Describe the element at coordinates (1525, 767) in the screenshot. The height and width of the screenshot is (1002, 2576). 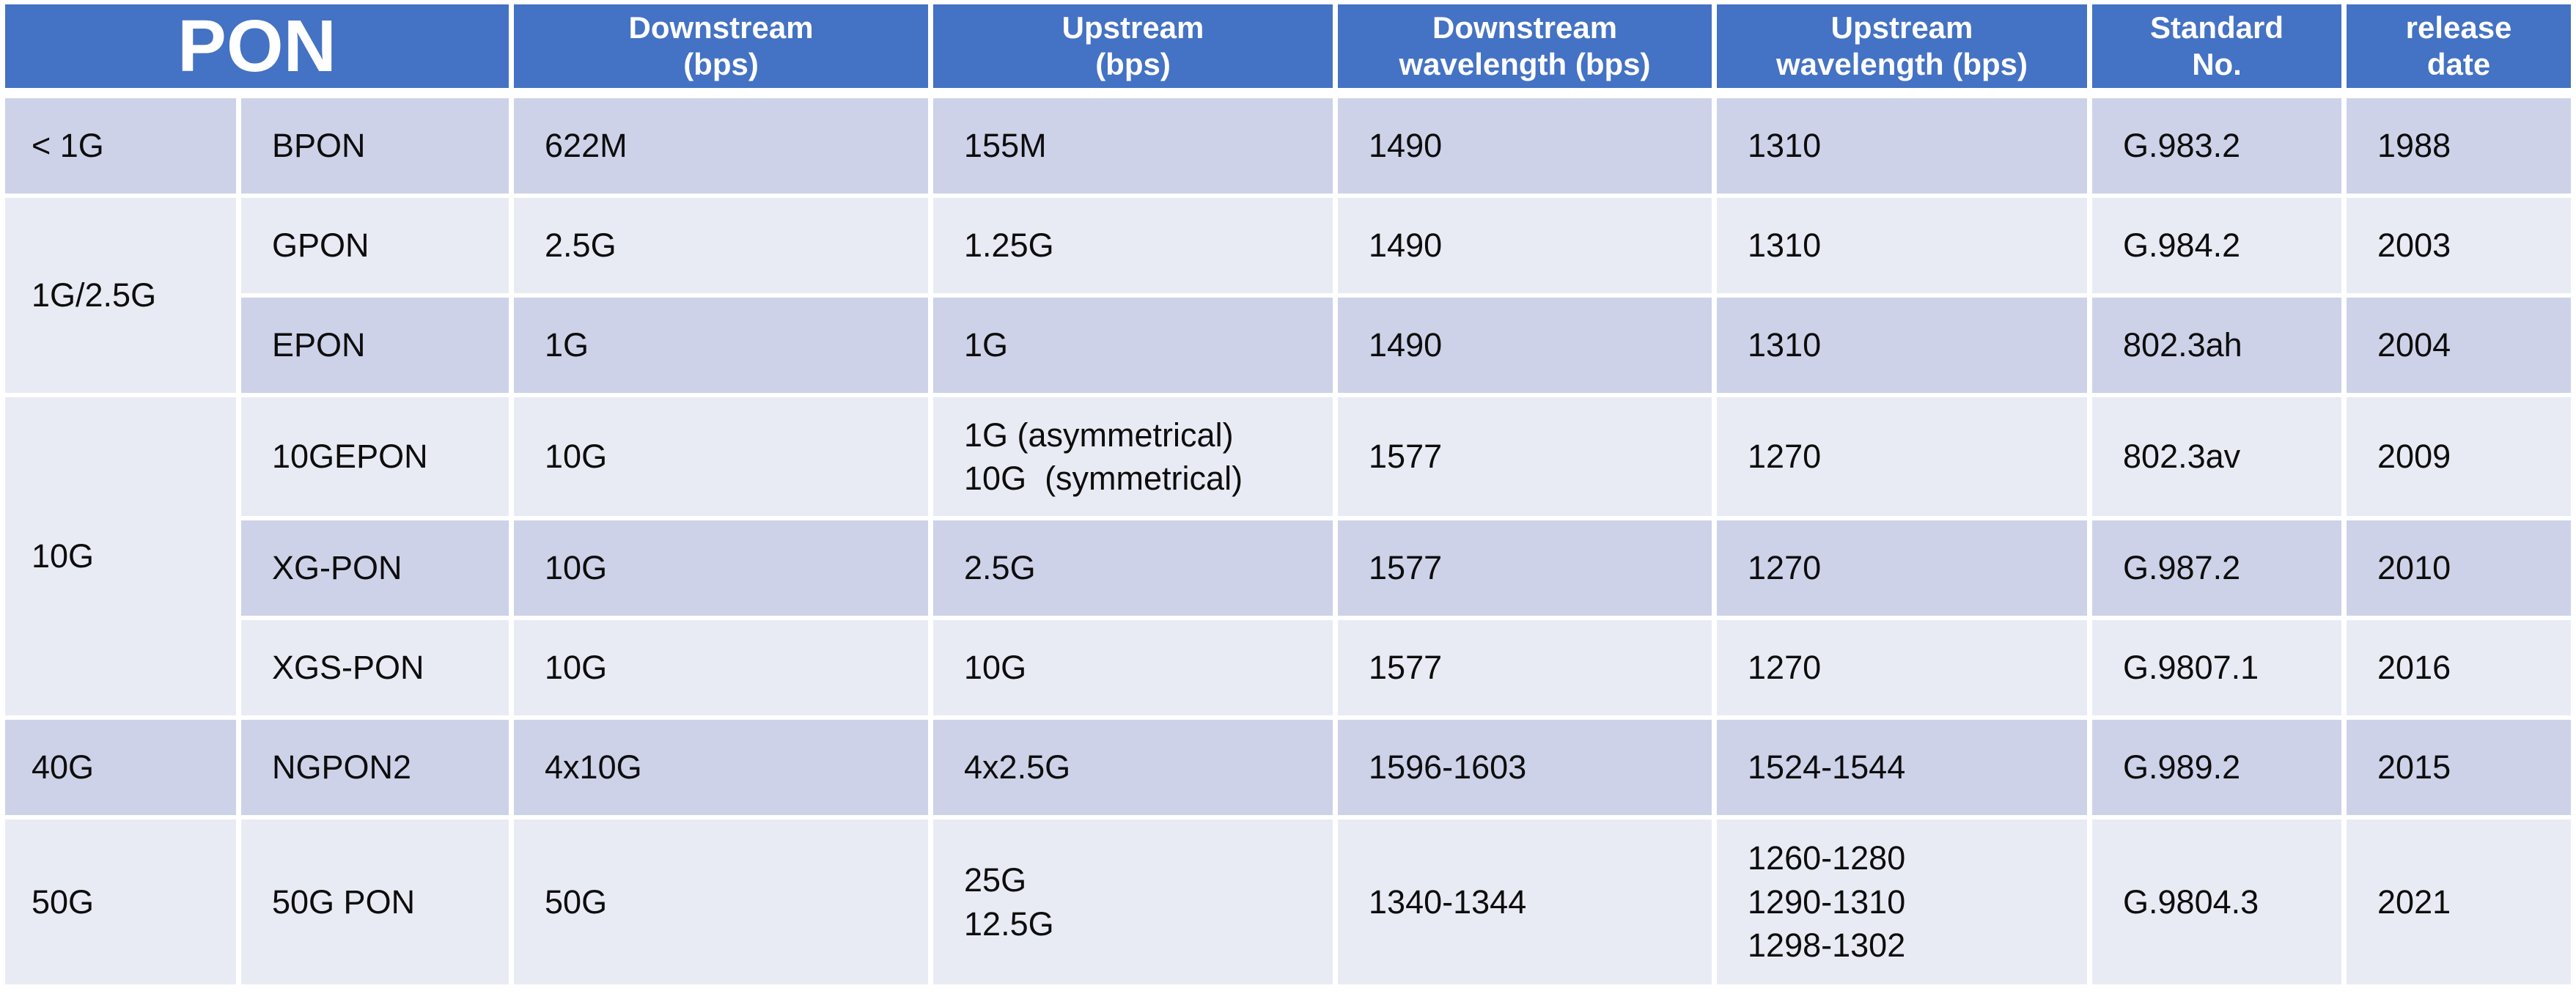
I see `cell-down-wavelength: 1596-1603` at that location.